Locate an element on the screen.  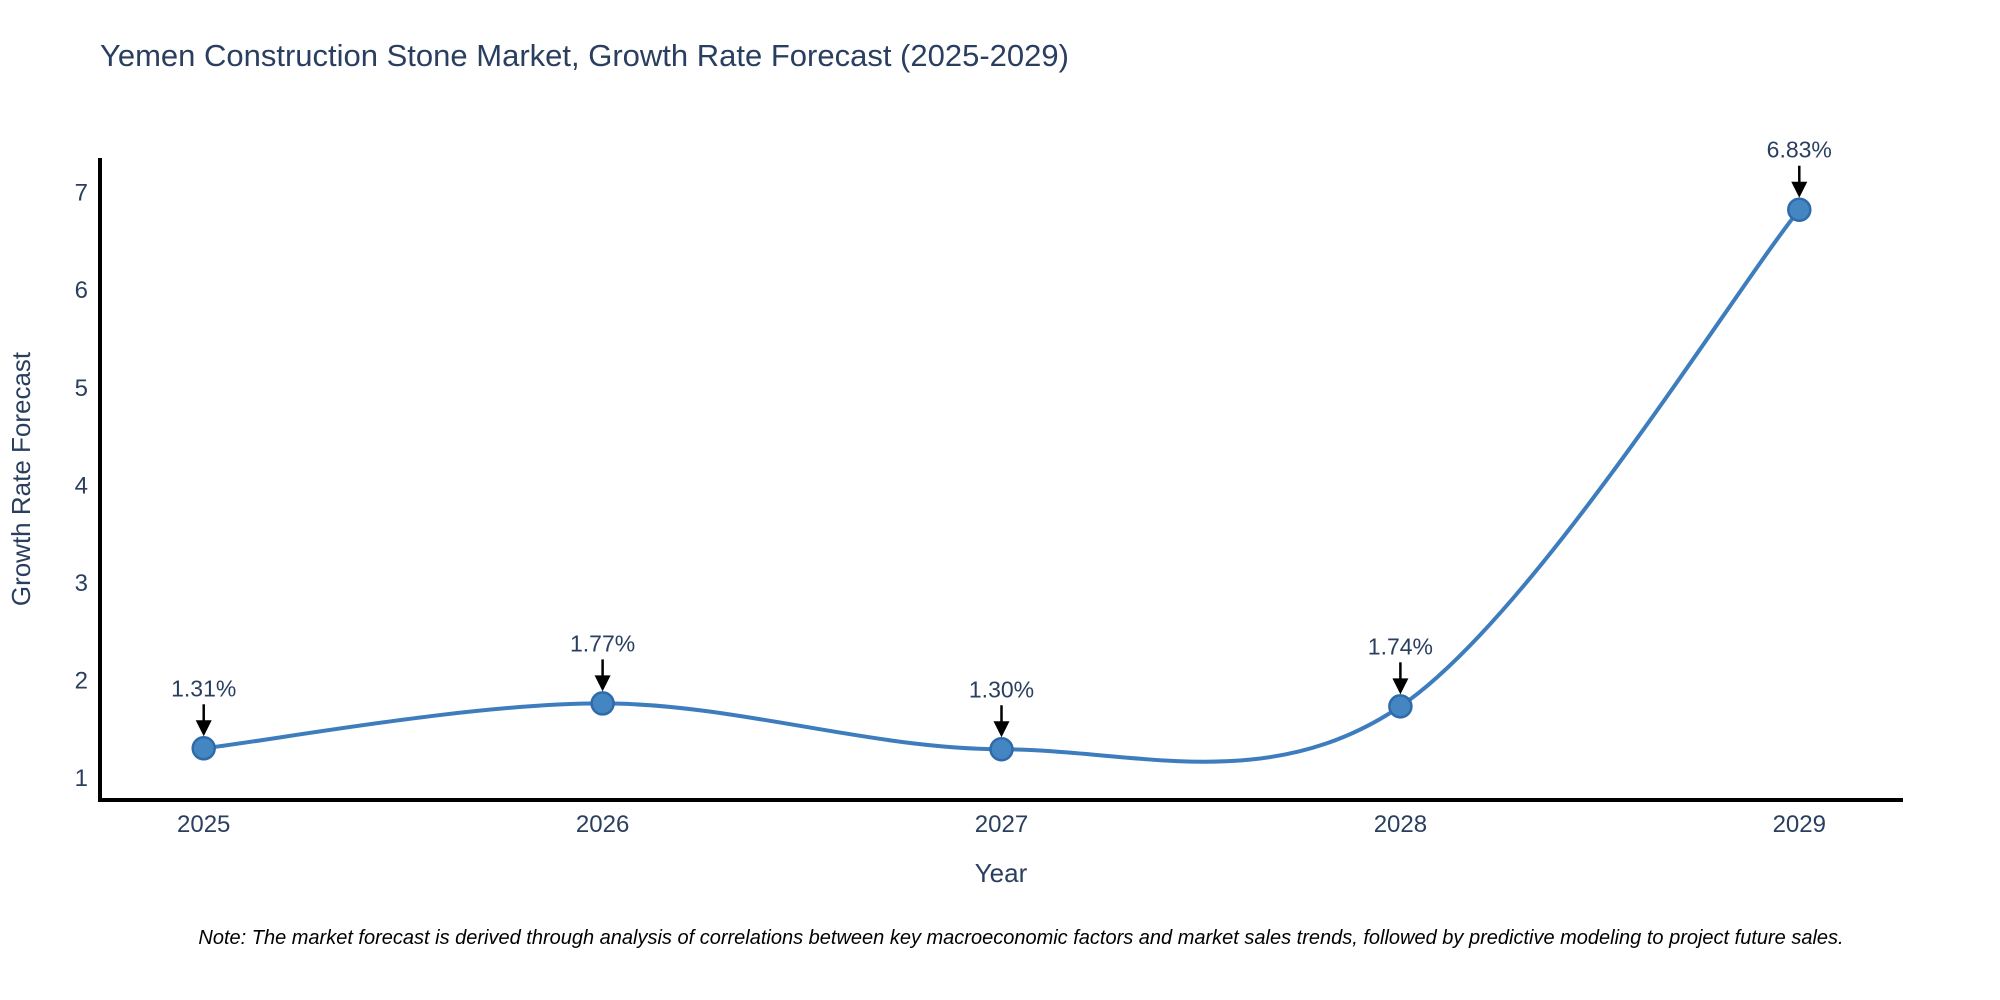
y-axis-ticks: 1 2 3 4 5 6 7 is located at coordinates (81, 486).